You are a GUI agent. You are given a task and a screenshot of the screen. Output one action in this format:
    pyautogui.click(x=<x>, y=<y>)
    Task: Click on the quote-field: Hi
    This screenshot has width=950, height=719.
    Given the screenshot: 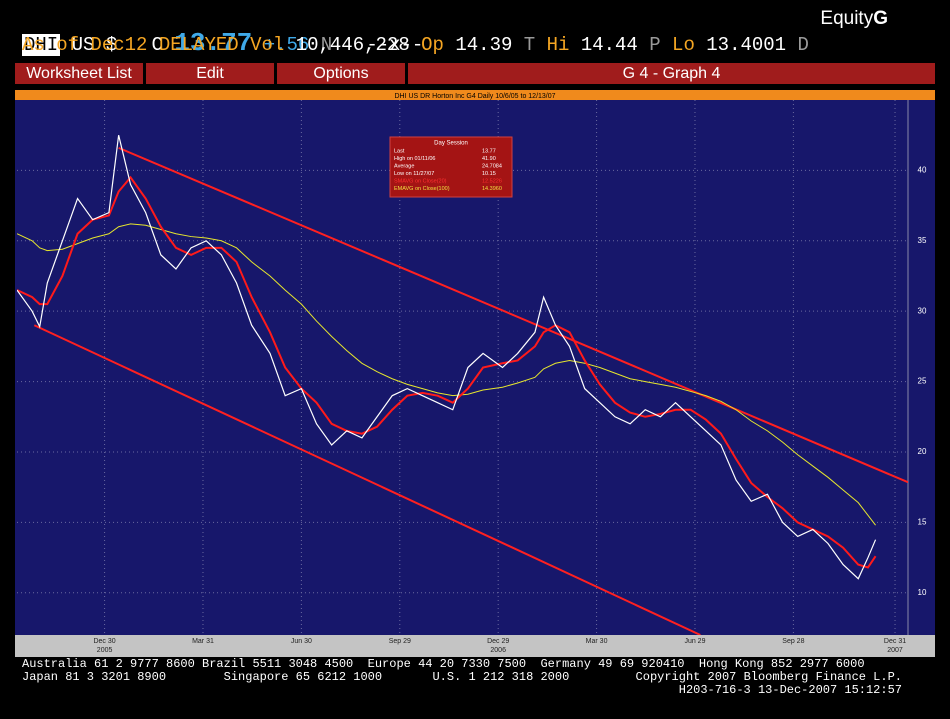 What is the action you would take?
    pyautogui.click(x=558, y=45)
    